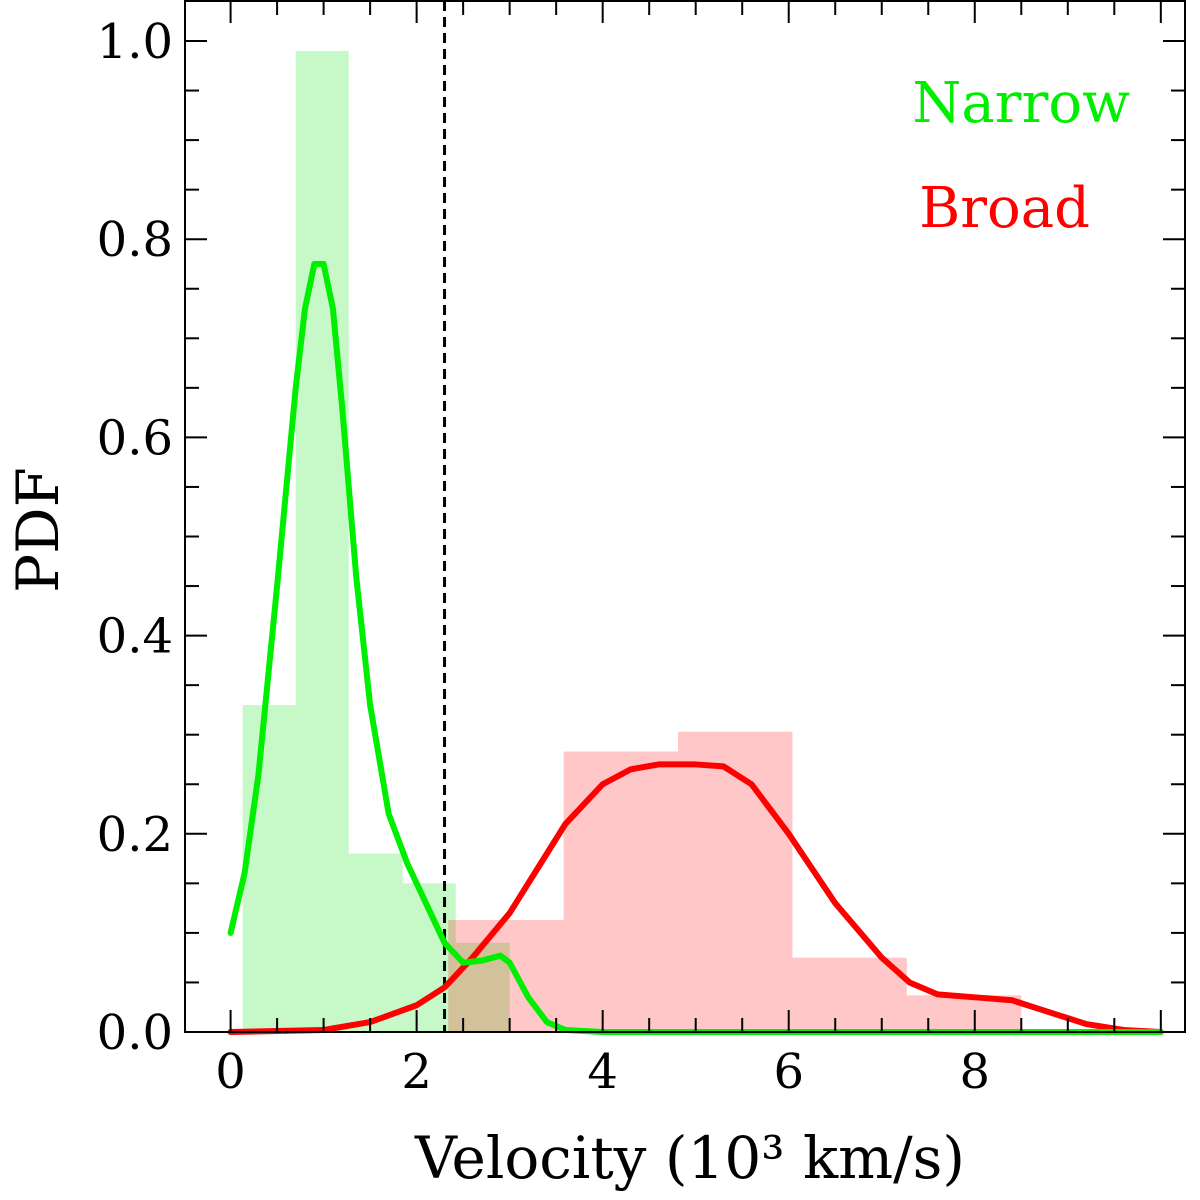  Describe the element at coordinates (135, 637) in the screenshot. I see `y-tick-label: 0.4` at that location.